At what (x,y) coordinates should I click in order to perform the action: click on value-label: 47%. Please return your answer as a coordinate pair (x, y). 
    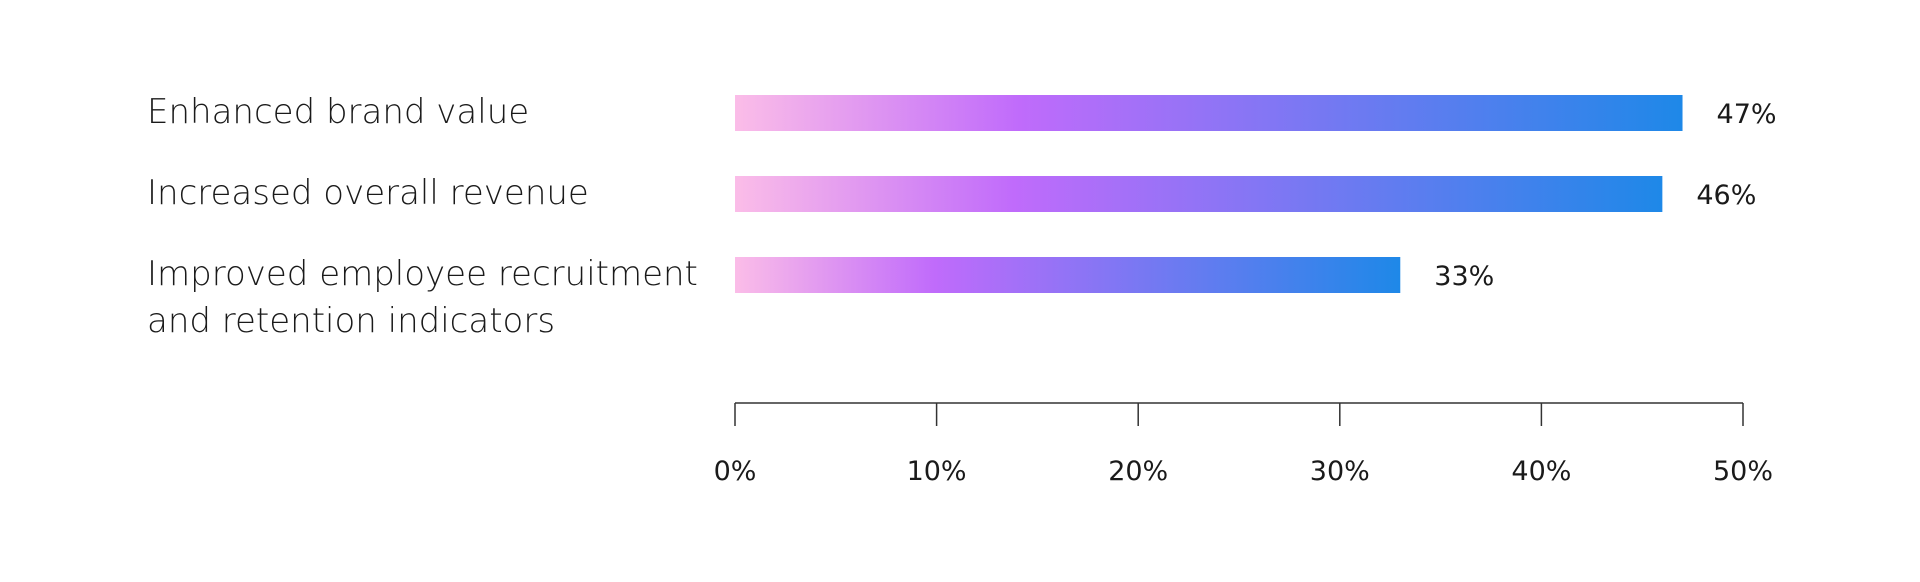
    Looking at the image, I should click on (1747, 114).